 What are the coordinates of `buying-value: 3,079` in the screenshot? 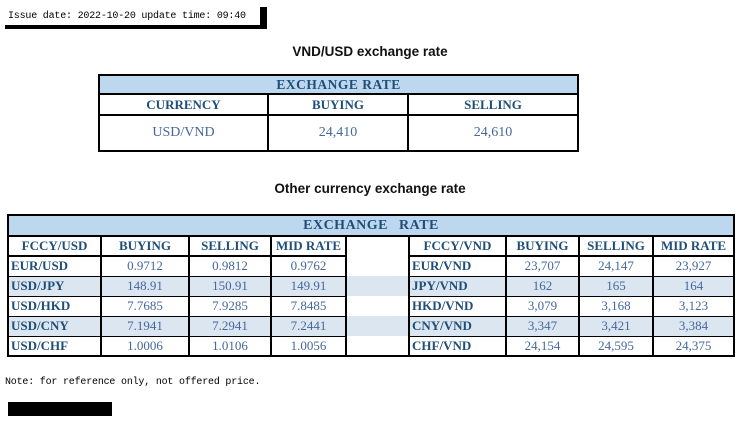 It's located at (542, 306).